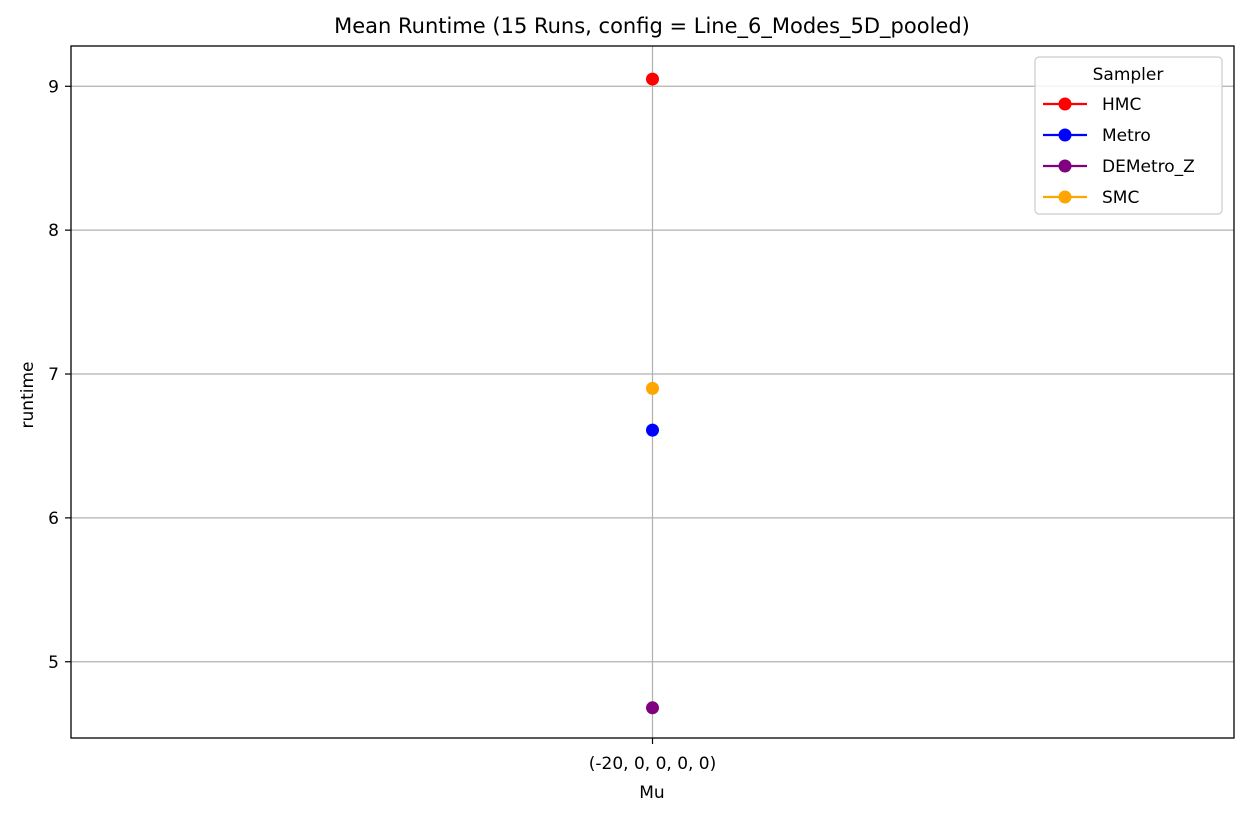 Image resolution: width=1248 pixels, height=817 pixels. What do you see at coordinates (1065, 104) in the screenshot?
I see `legend-marker-hmc` at bounding box center [1065, 104].